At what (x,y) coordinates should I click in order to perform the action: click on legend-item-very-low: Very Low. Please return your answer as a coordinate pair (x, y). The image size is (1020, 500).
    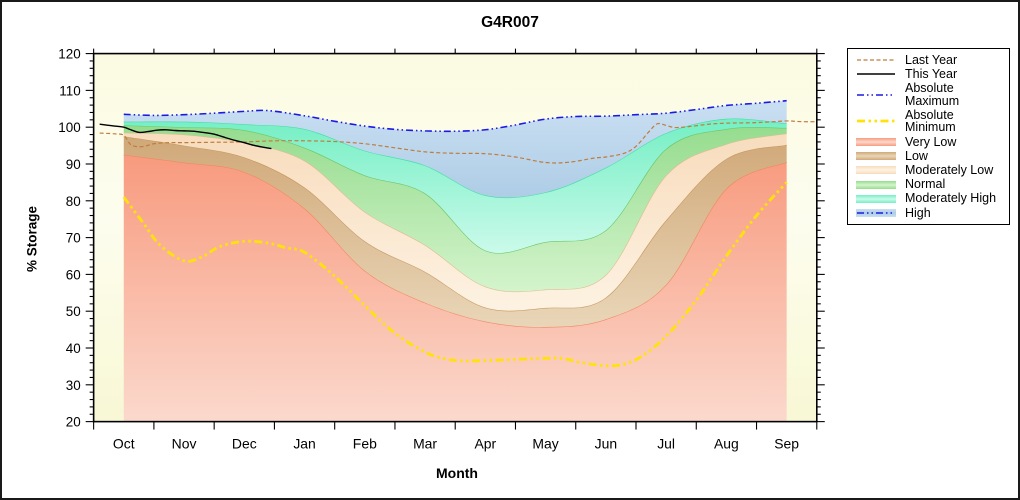
    Looking at the image, I should click on (930, 142).